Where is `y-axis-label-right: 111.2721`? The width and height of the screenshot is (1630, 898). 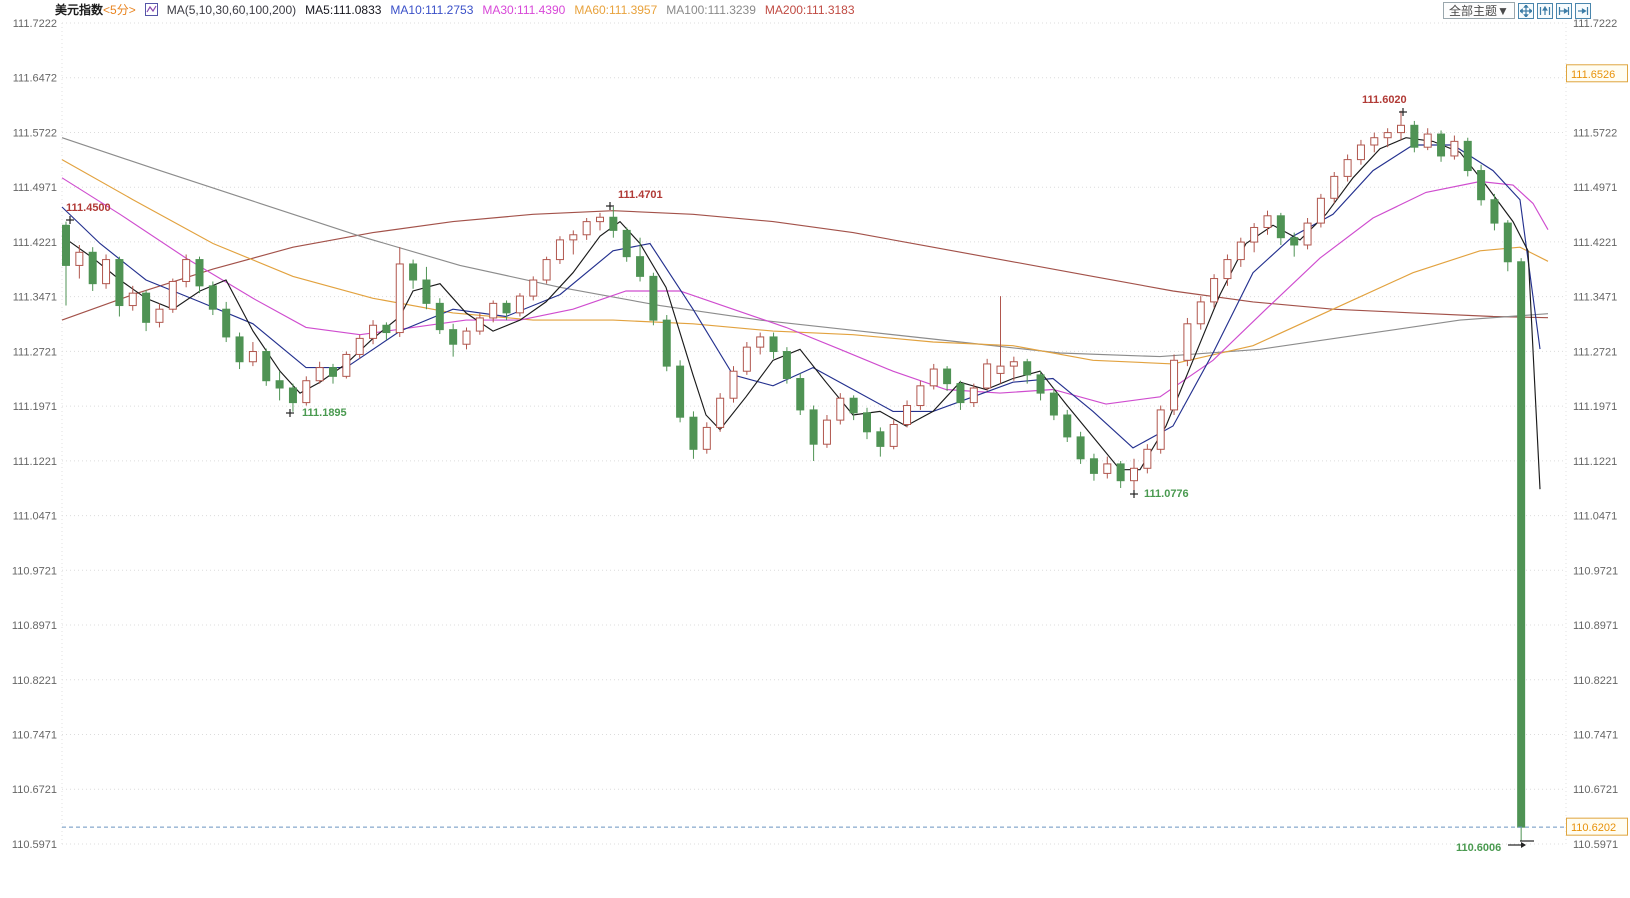
y-axis-label-right: 111.2721 is located at coordinates (1595, 352).